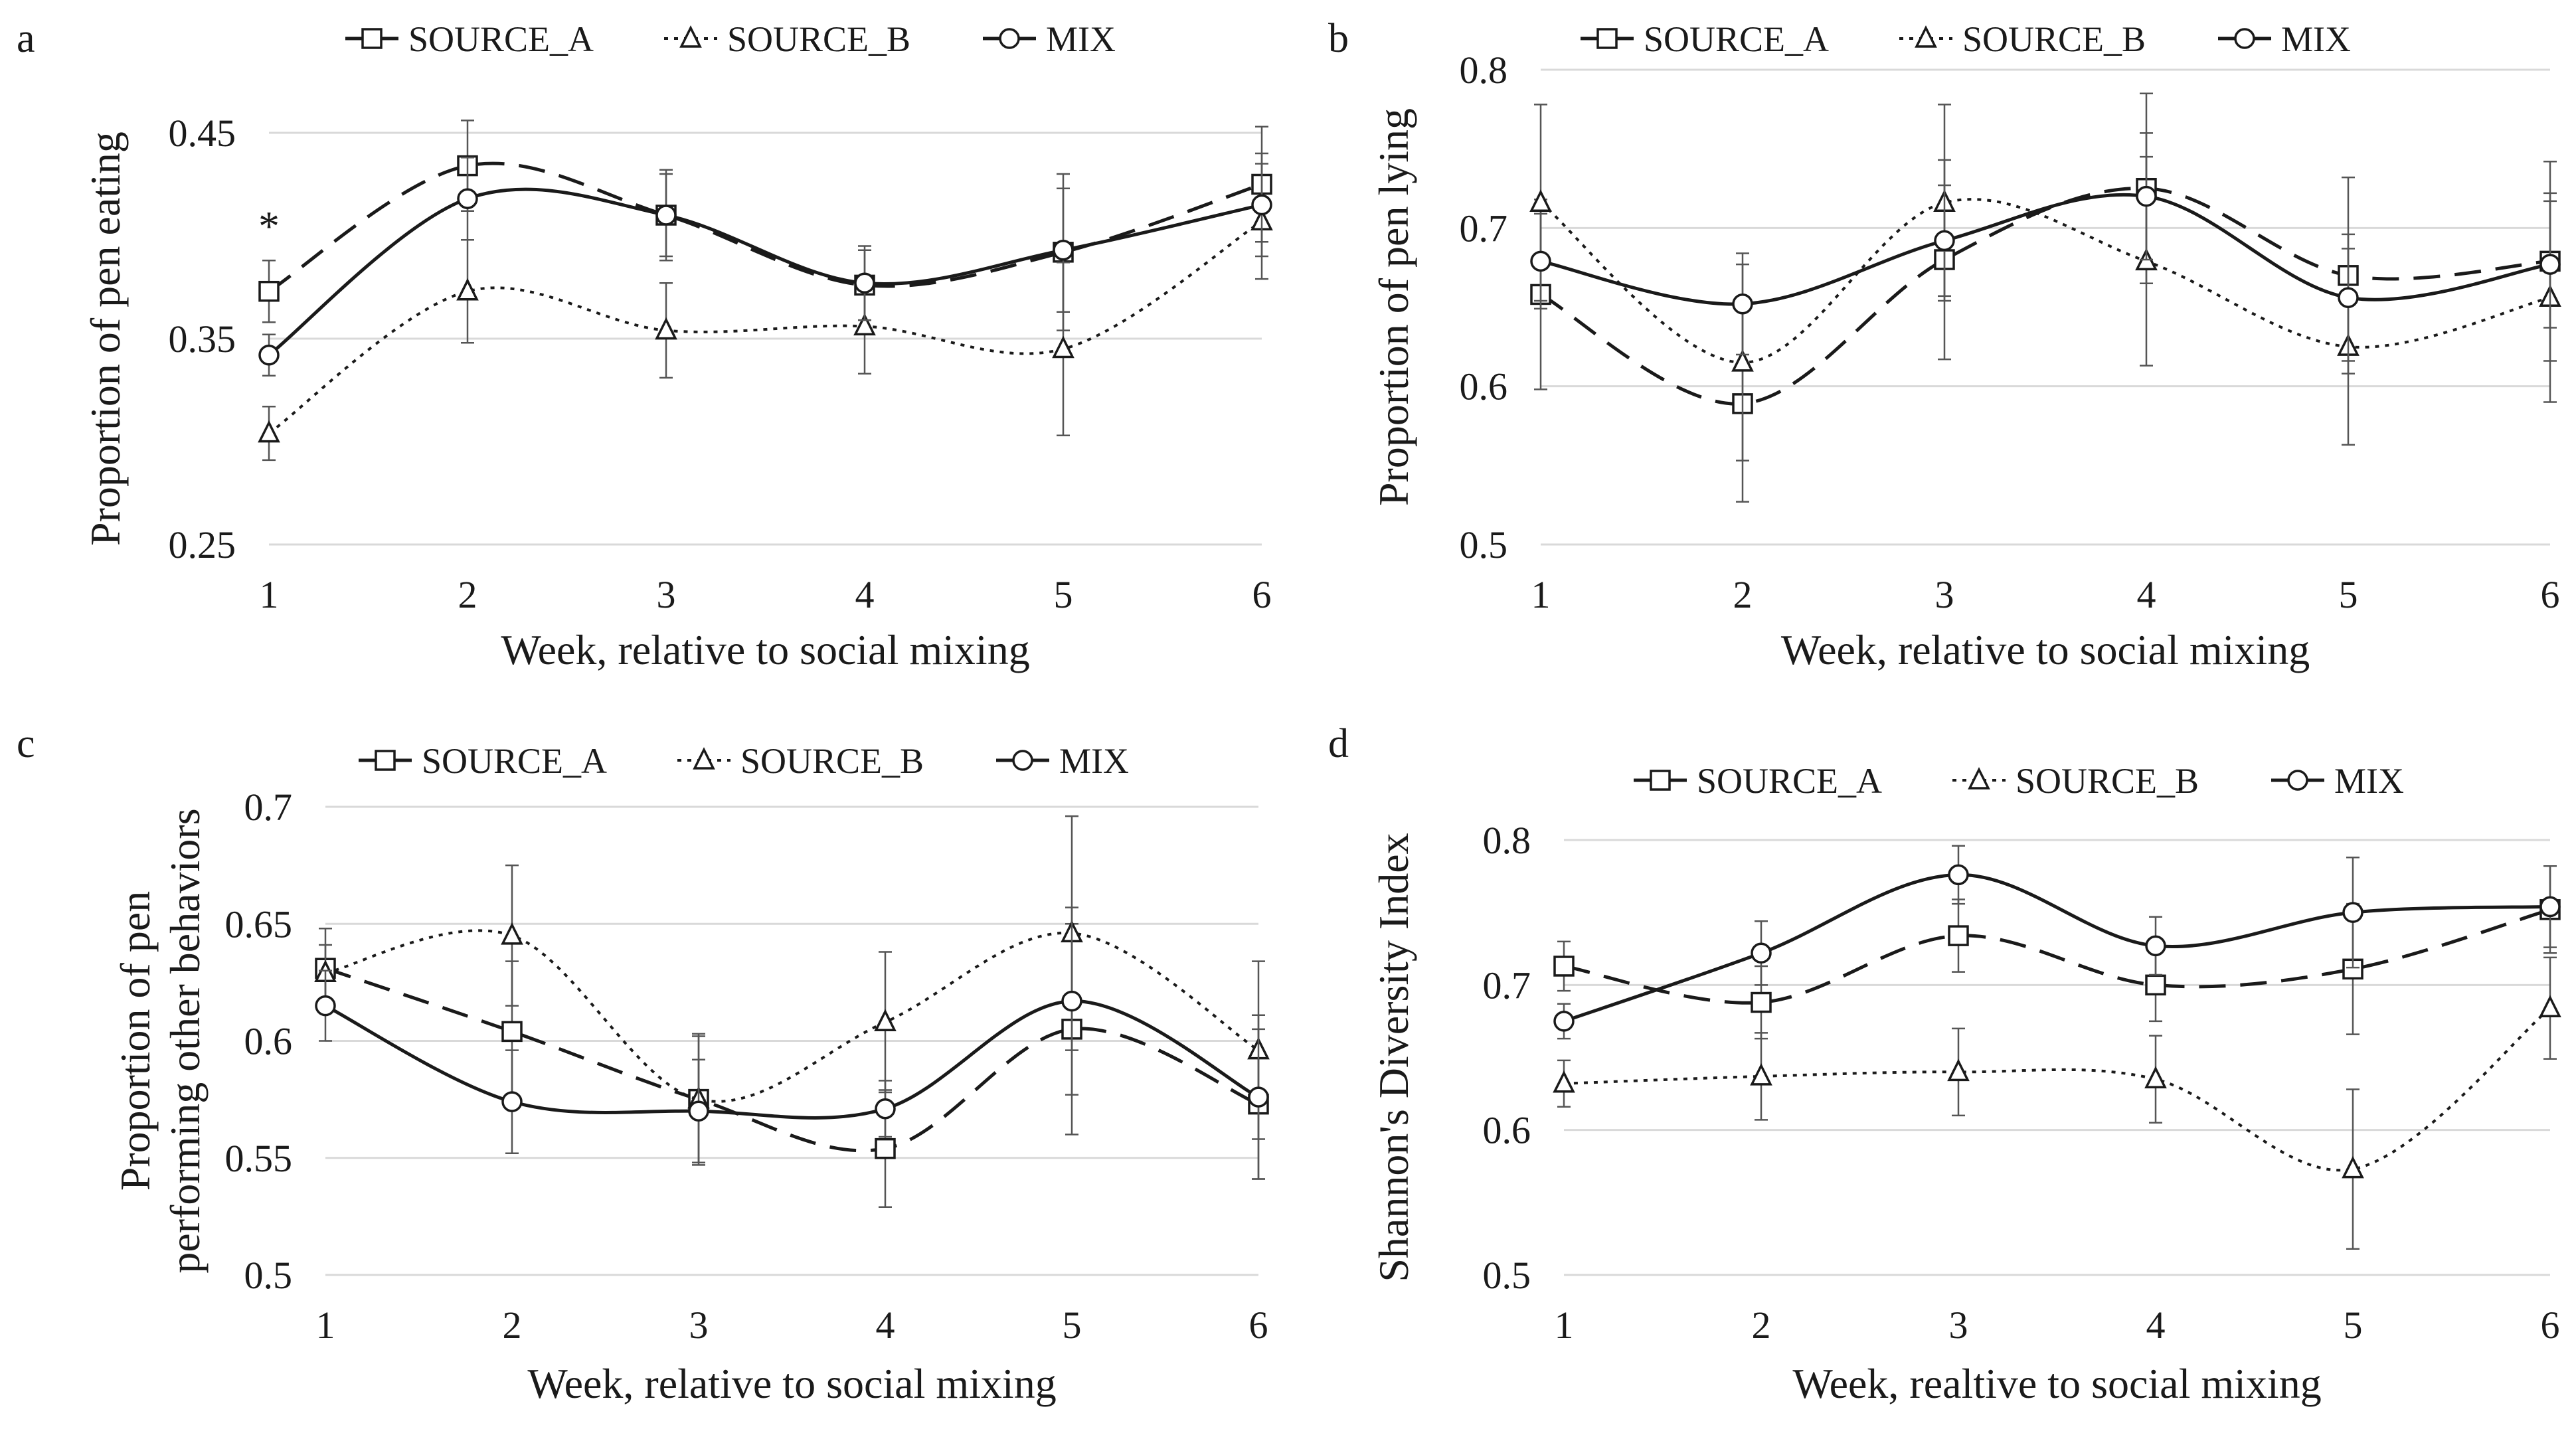 This screenshot has width=2576, height=1431. I want to click on x-axis-label: Week, relative to social mixing, so click(791, 1384).